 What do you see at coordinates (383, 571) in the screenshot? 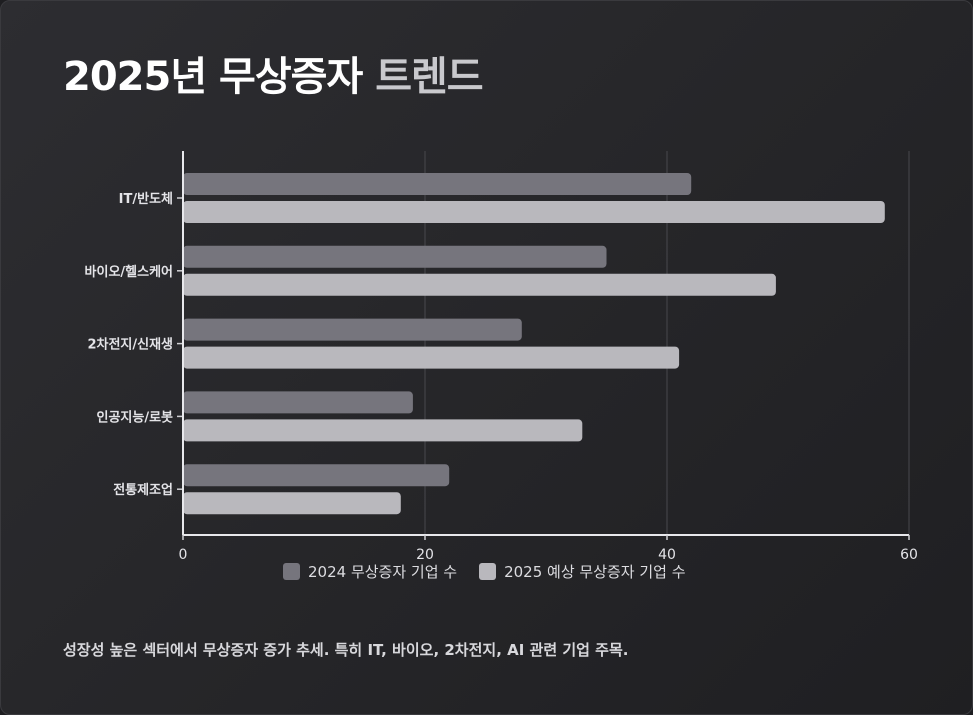
I see `legend-label-2024: 2024 무상증자 기업 수` at bounding box center [383, 571].